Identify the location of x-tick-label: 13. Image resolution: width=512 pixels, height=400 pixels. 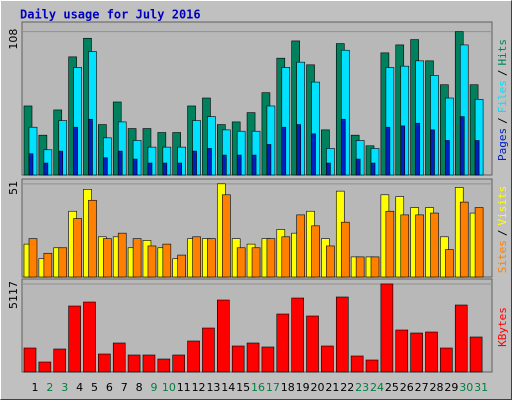
(213, 387).